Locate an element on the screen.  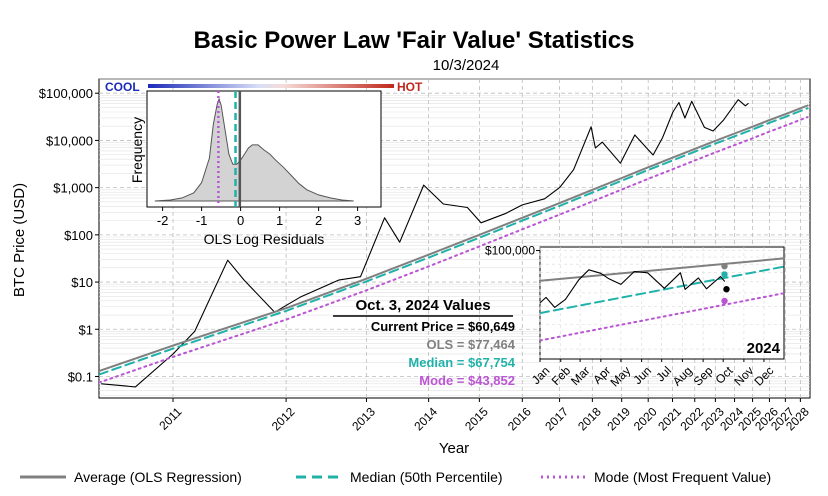
x-tick-label: 2019 is located at coordinates (618, 418).